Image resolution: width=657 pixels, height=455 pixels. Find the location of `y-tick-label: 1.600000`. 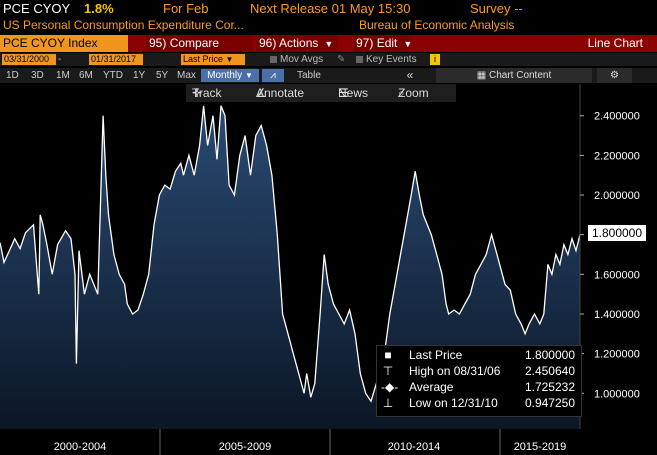

y-tick-label: 1.600000 is located at coordinates (617, 275).